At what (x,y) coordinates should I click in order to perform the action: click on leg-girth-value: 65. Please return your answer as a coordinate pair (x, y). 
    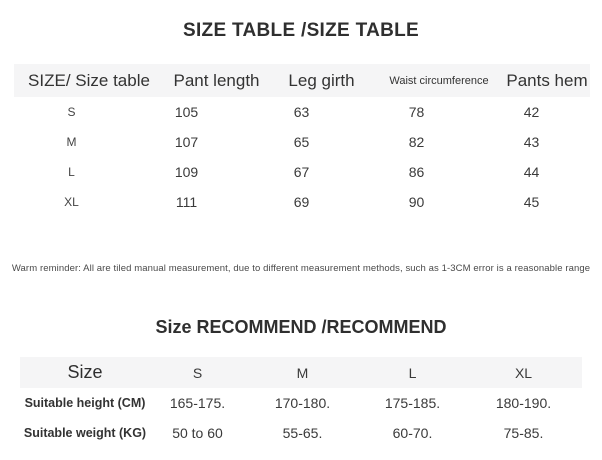
    Looking at the image, I should click on (301, 142).